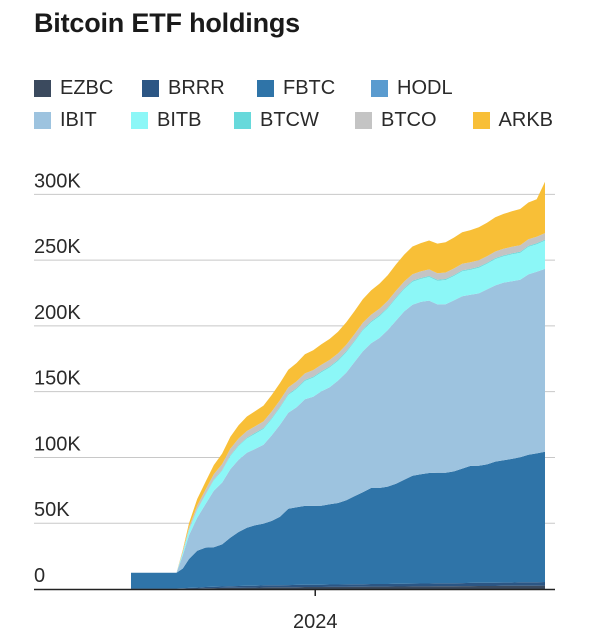 This screenshot has width=595, height=640. I want to click on x-tick-label-0: 2024, so click(315, 622).